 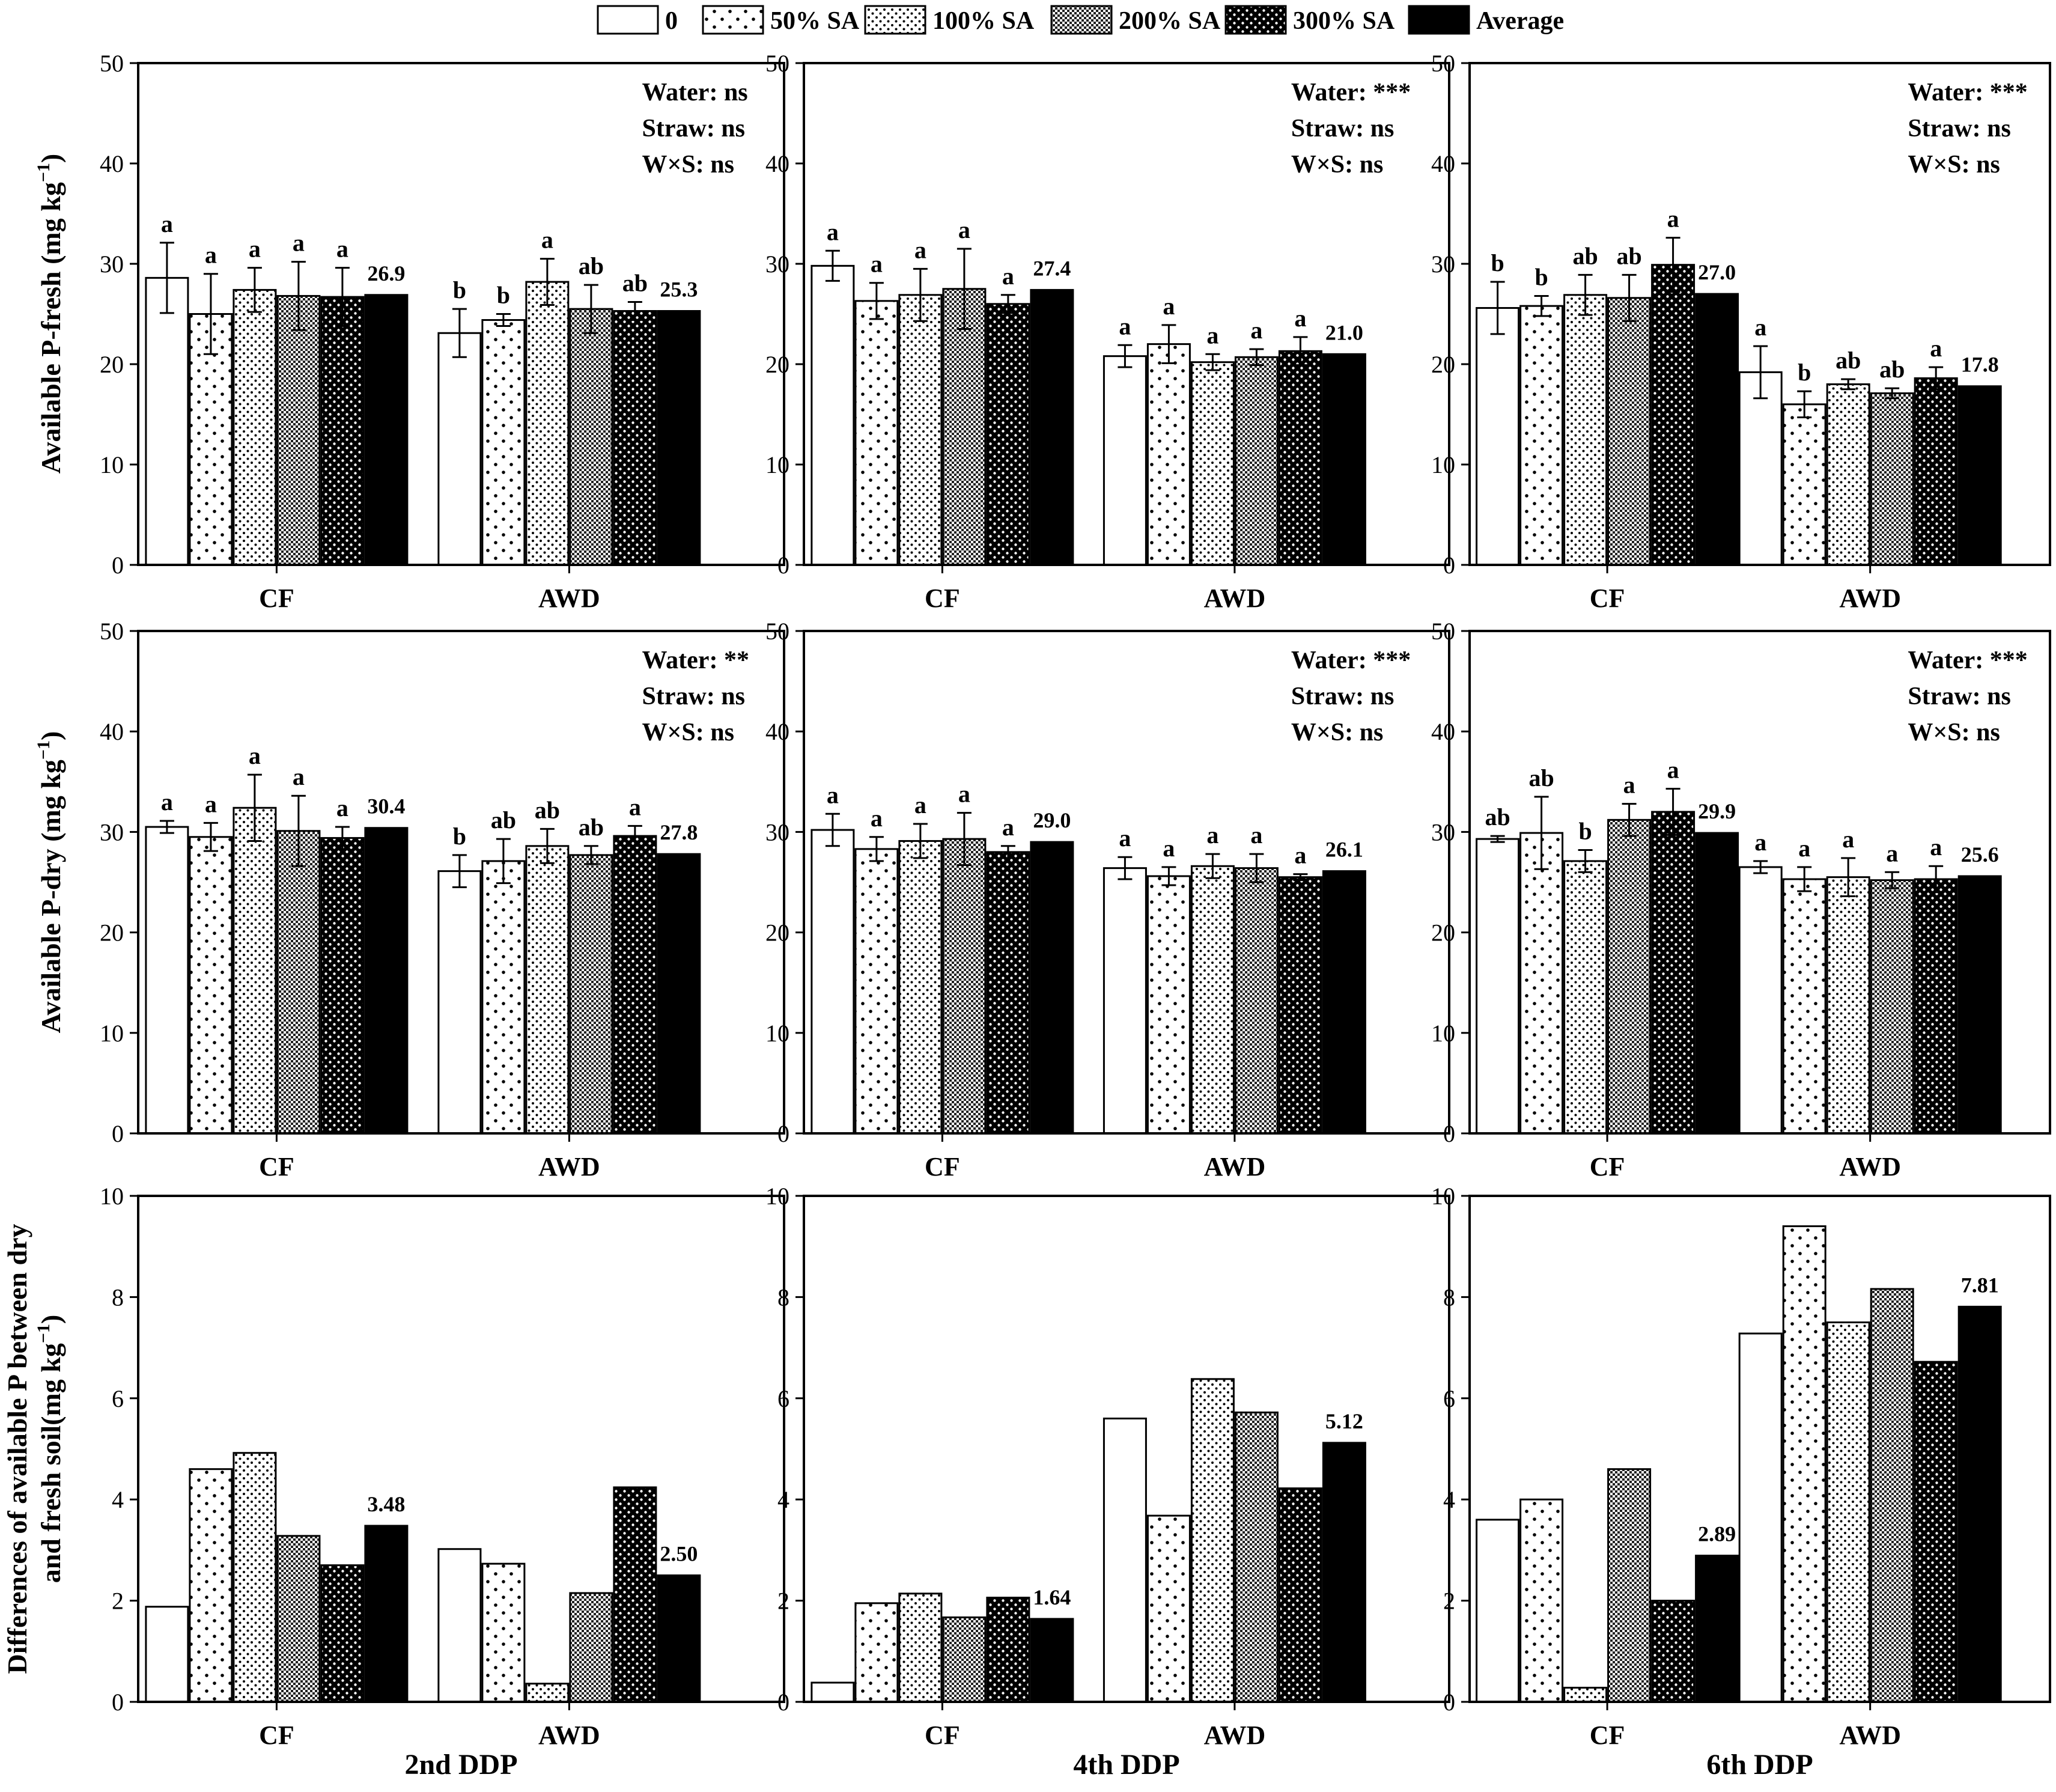 What do you see at coordinates (679, 832) in the screenshot?
I see `average-value-label: 27.8` at bounding box center [679, 832].